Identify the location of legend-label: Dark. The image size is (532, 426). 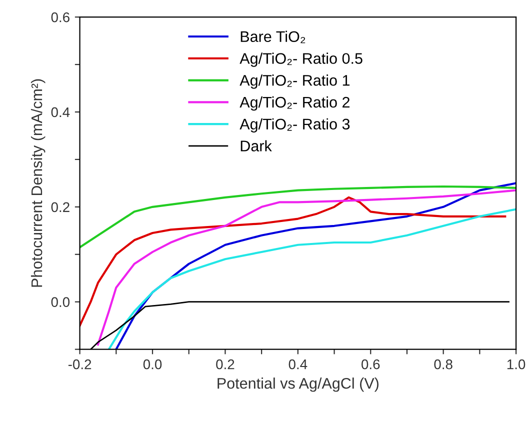
(256, 146).